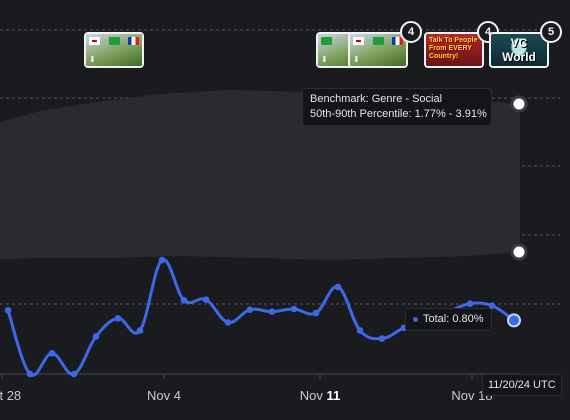 The width and height of the screenshot is (570, 420). Describe the element at coordinates (453, 319) in the screenshot. I see `total-tooltip-value: Total: 0.80%` at that location.